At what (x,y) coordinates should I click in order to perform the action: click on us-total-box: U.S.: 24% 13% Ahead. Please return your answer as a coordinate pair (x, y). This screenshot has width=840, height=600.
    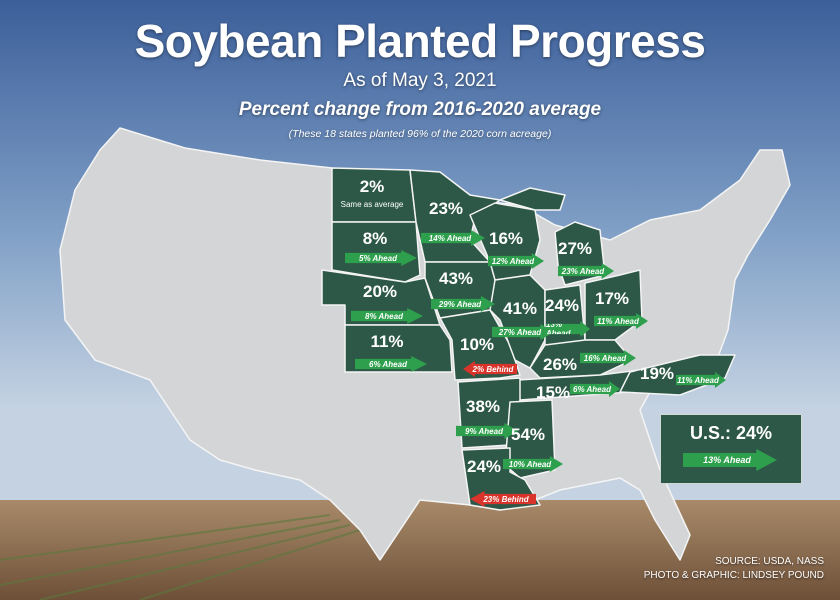
    Looking at the image, I should click on (731, 449).